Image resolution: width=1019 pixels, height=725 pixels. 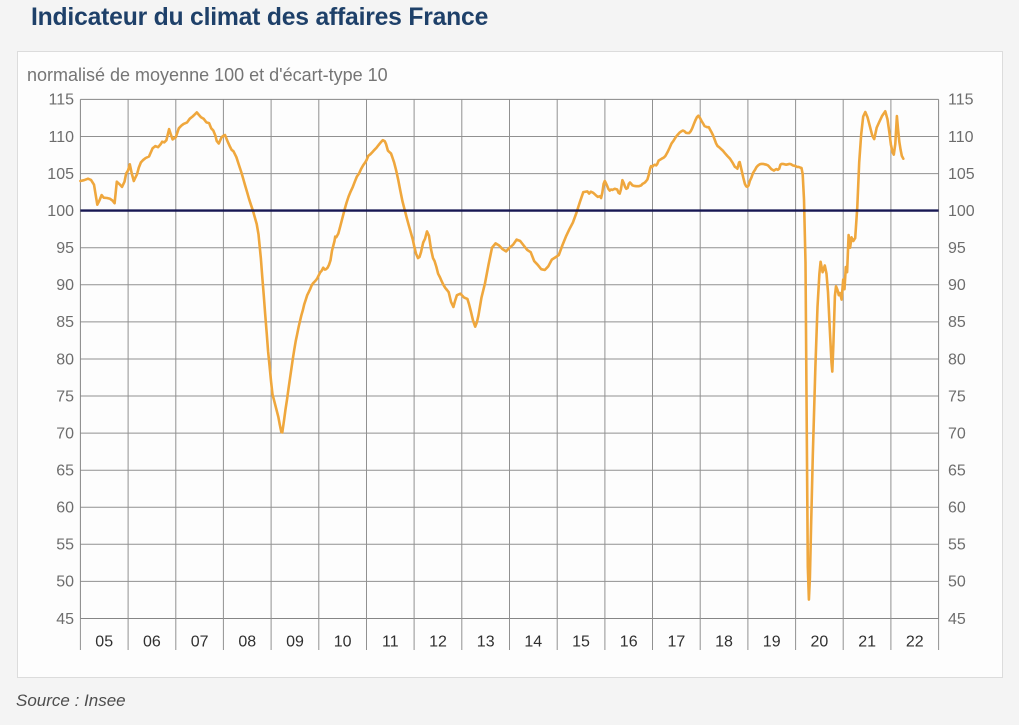 What do you see at coordinates (772, 641) in the screenshot?
I see `svg-text: 19` at bounding box center [772, 641].